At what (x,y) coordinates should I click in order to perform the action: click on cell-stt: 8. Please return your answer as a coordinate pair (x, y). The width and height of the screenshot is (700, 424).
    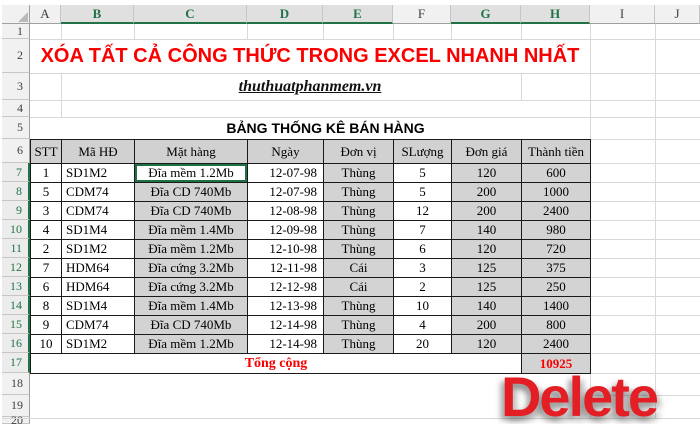
    Looking at the image, I should click on (46, 306).